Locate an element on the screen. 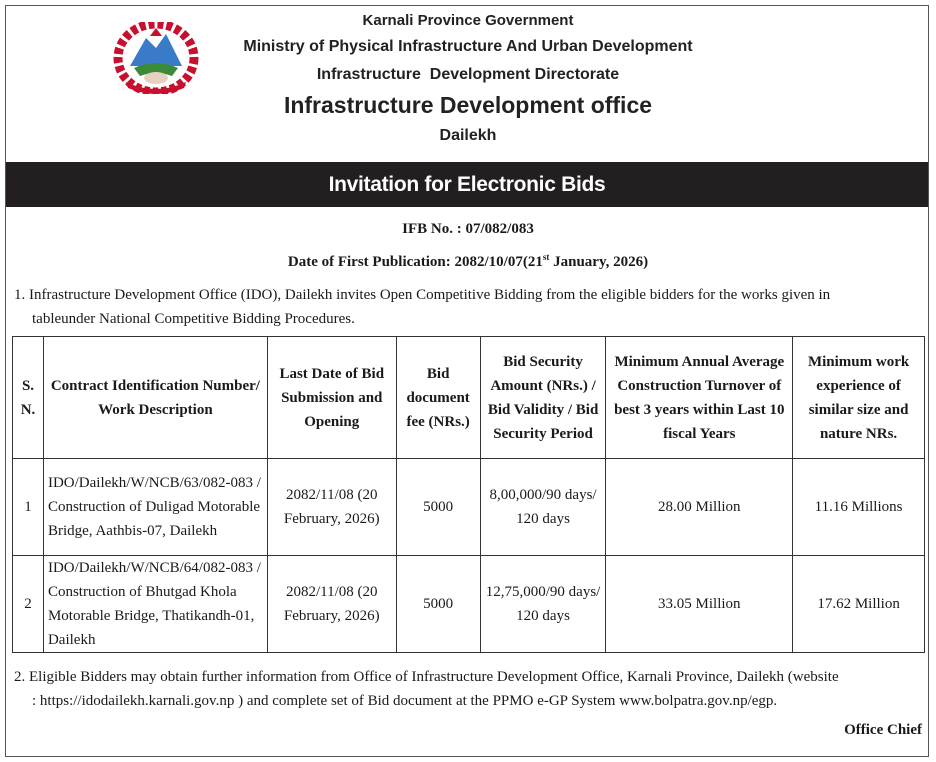  cell-sn: 2 is located at coordinates (28, 604).